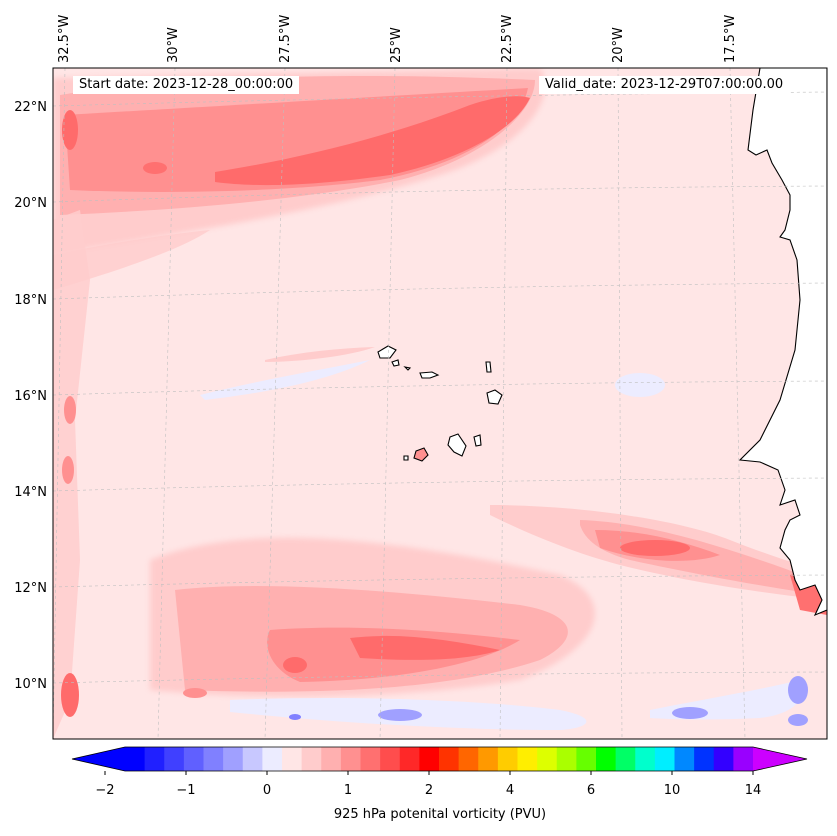 This screenshot has width=837, height=836. I want to click on lon-label: 32.5°W, so click(64, 39).